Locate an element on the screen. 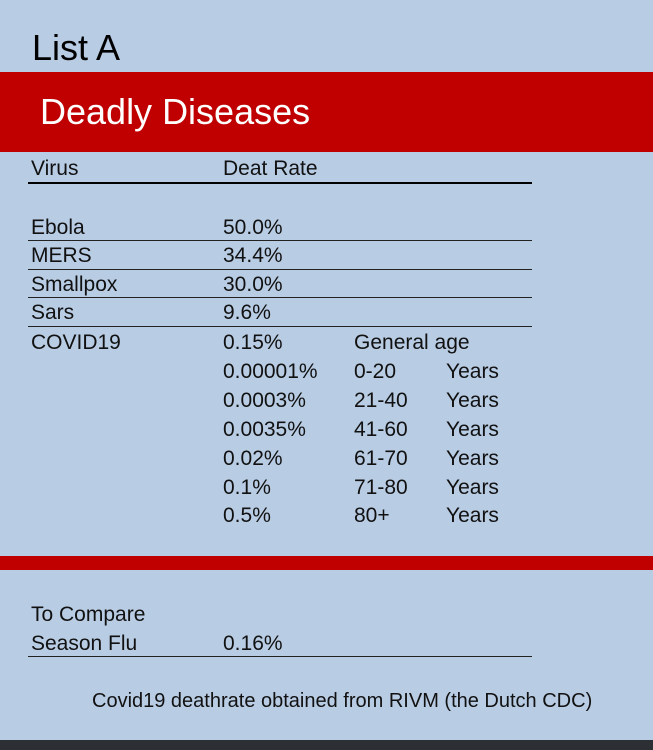  age-rate: 0.0003% is located at coordinates (264, 400).